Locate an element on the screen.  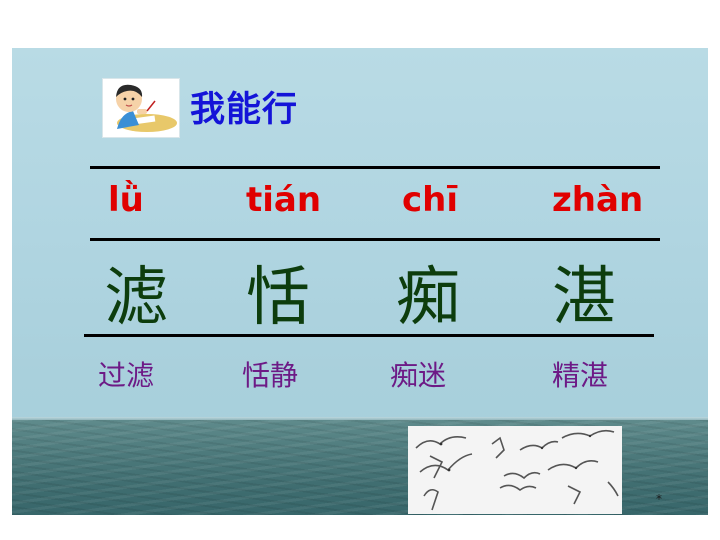
seagulls-photo is located at coordinates (515, 470).